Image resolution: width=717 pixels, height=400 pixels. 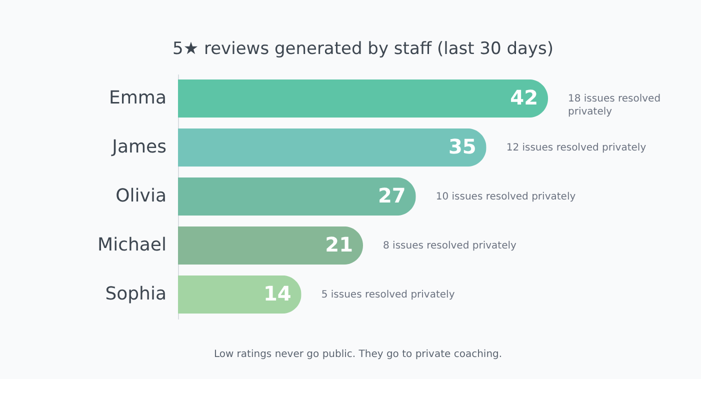 What do you see at coordinates (137, 98) in the screenshot?
I see `y-tick-label: Emma` at bounding box center [137, 98].